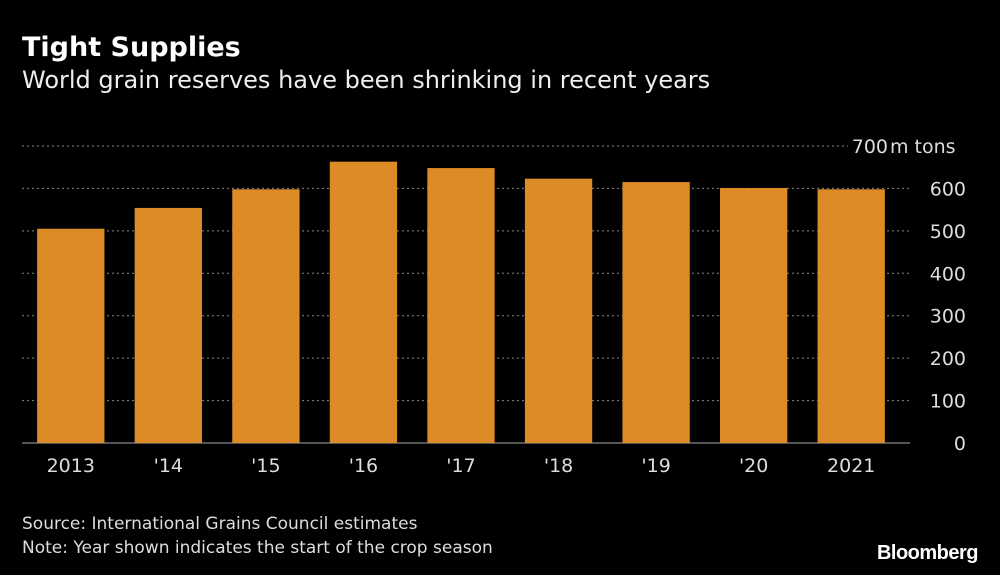 The height and width of the screenshot is (575, 1000). Describe the element at coordinates (948, 317) in the screenshot. I see `y-tick-label: 300` at that location.